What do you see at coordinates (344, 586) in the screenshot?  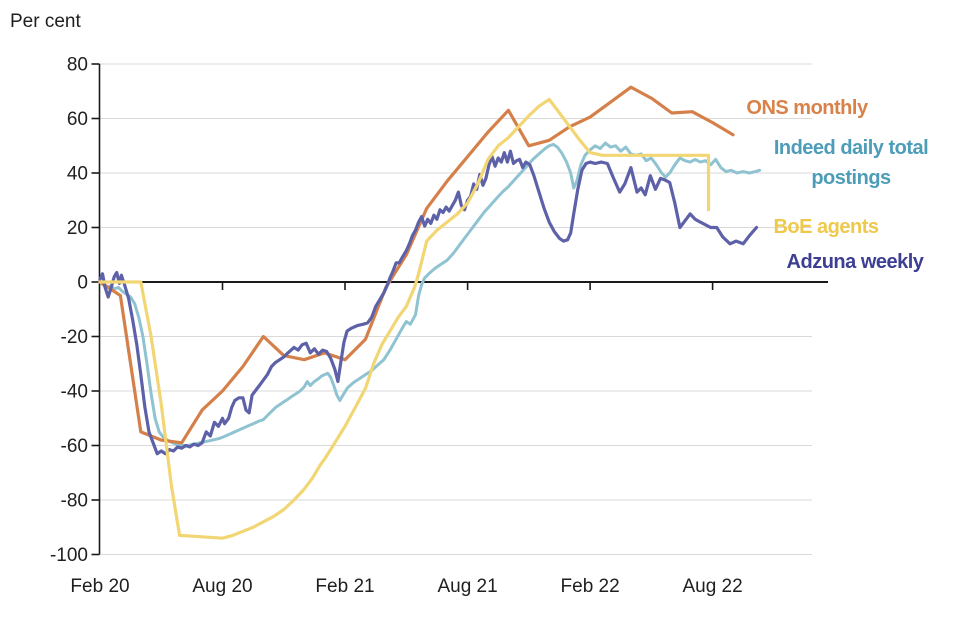 I see `x-tick-label: Feb 21` at bounding box center [344, 586].